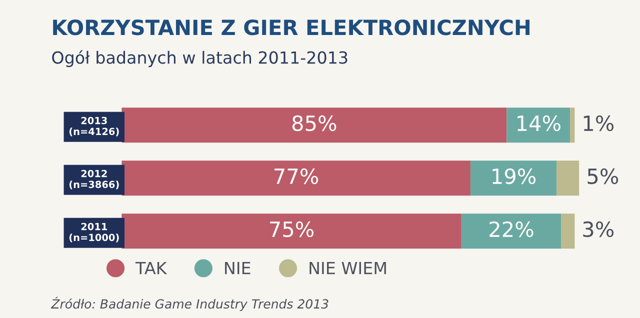 Image resolution: width=640 pixels, height=318 pixels. I want to click on text: Źródło: Badanie Game Industry Trends 2013, so click(189, 304).